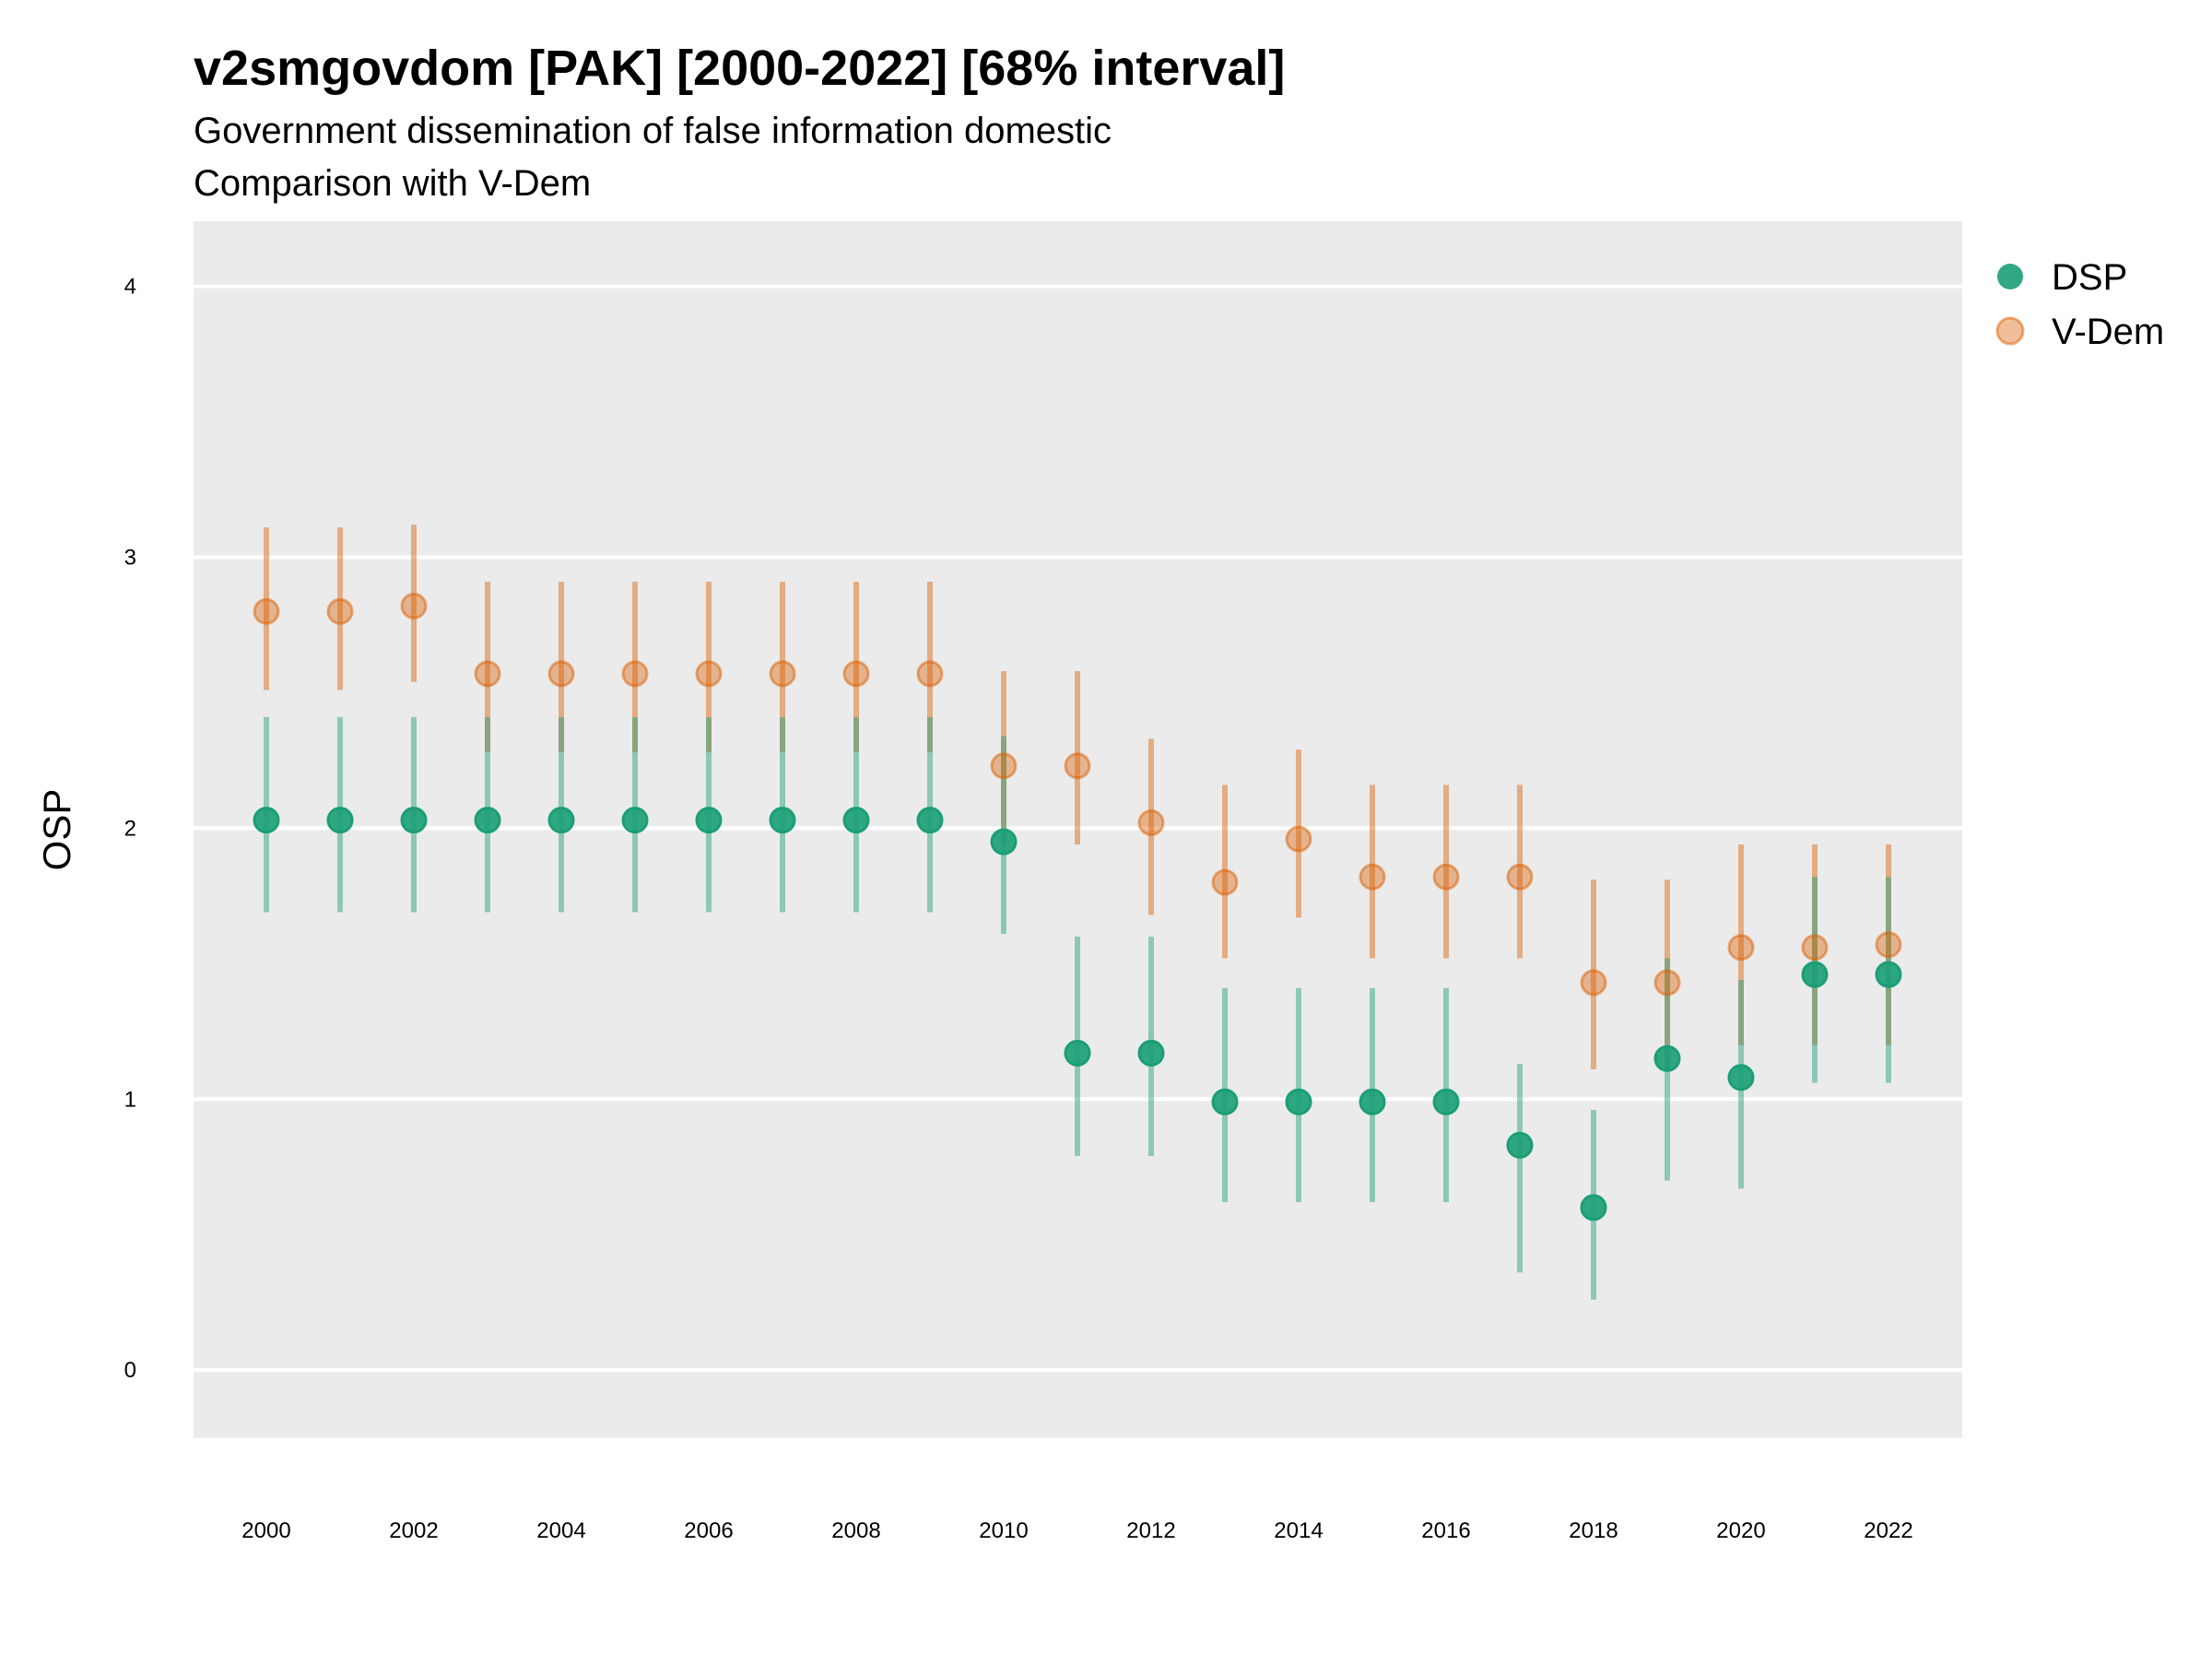  What do you see at coordinates (1740, 1530) in the screenshot?
I see `x-tick-label: 2020` at bounding box center [1740, 1530].